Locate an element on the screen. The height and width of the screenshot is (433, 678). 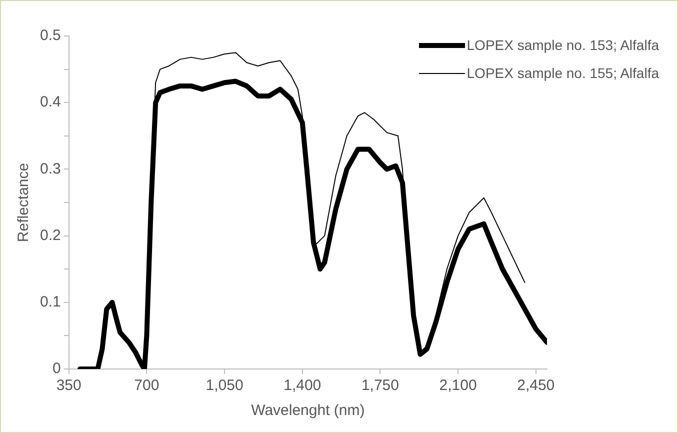
y-axis-title: Reflectance is located at coordinates (23, 202).